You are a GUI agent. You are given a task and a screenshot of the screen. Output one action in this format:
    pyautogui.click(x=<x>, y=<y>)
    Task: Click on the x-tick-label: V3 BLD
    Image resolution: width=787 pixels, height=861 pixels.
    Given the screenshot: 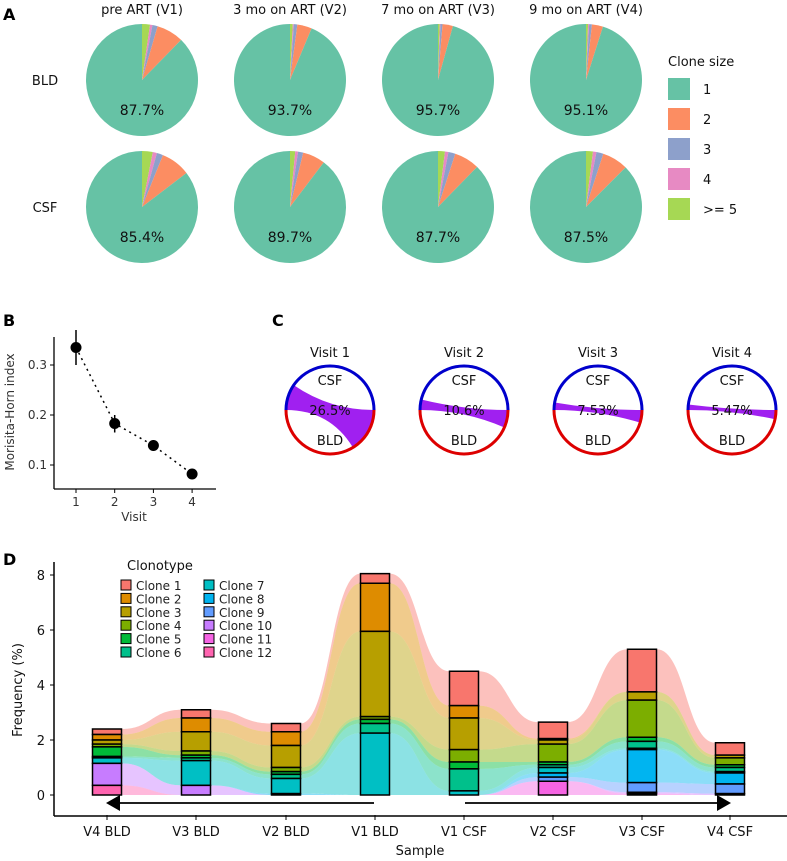 What is the action you would take?
    pyautogui.click(x=195, y=832)
    